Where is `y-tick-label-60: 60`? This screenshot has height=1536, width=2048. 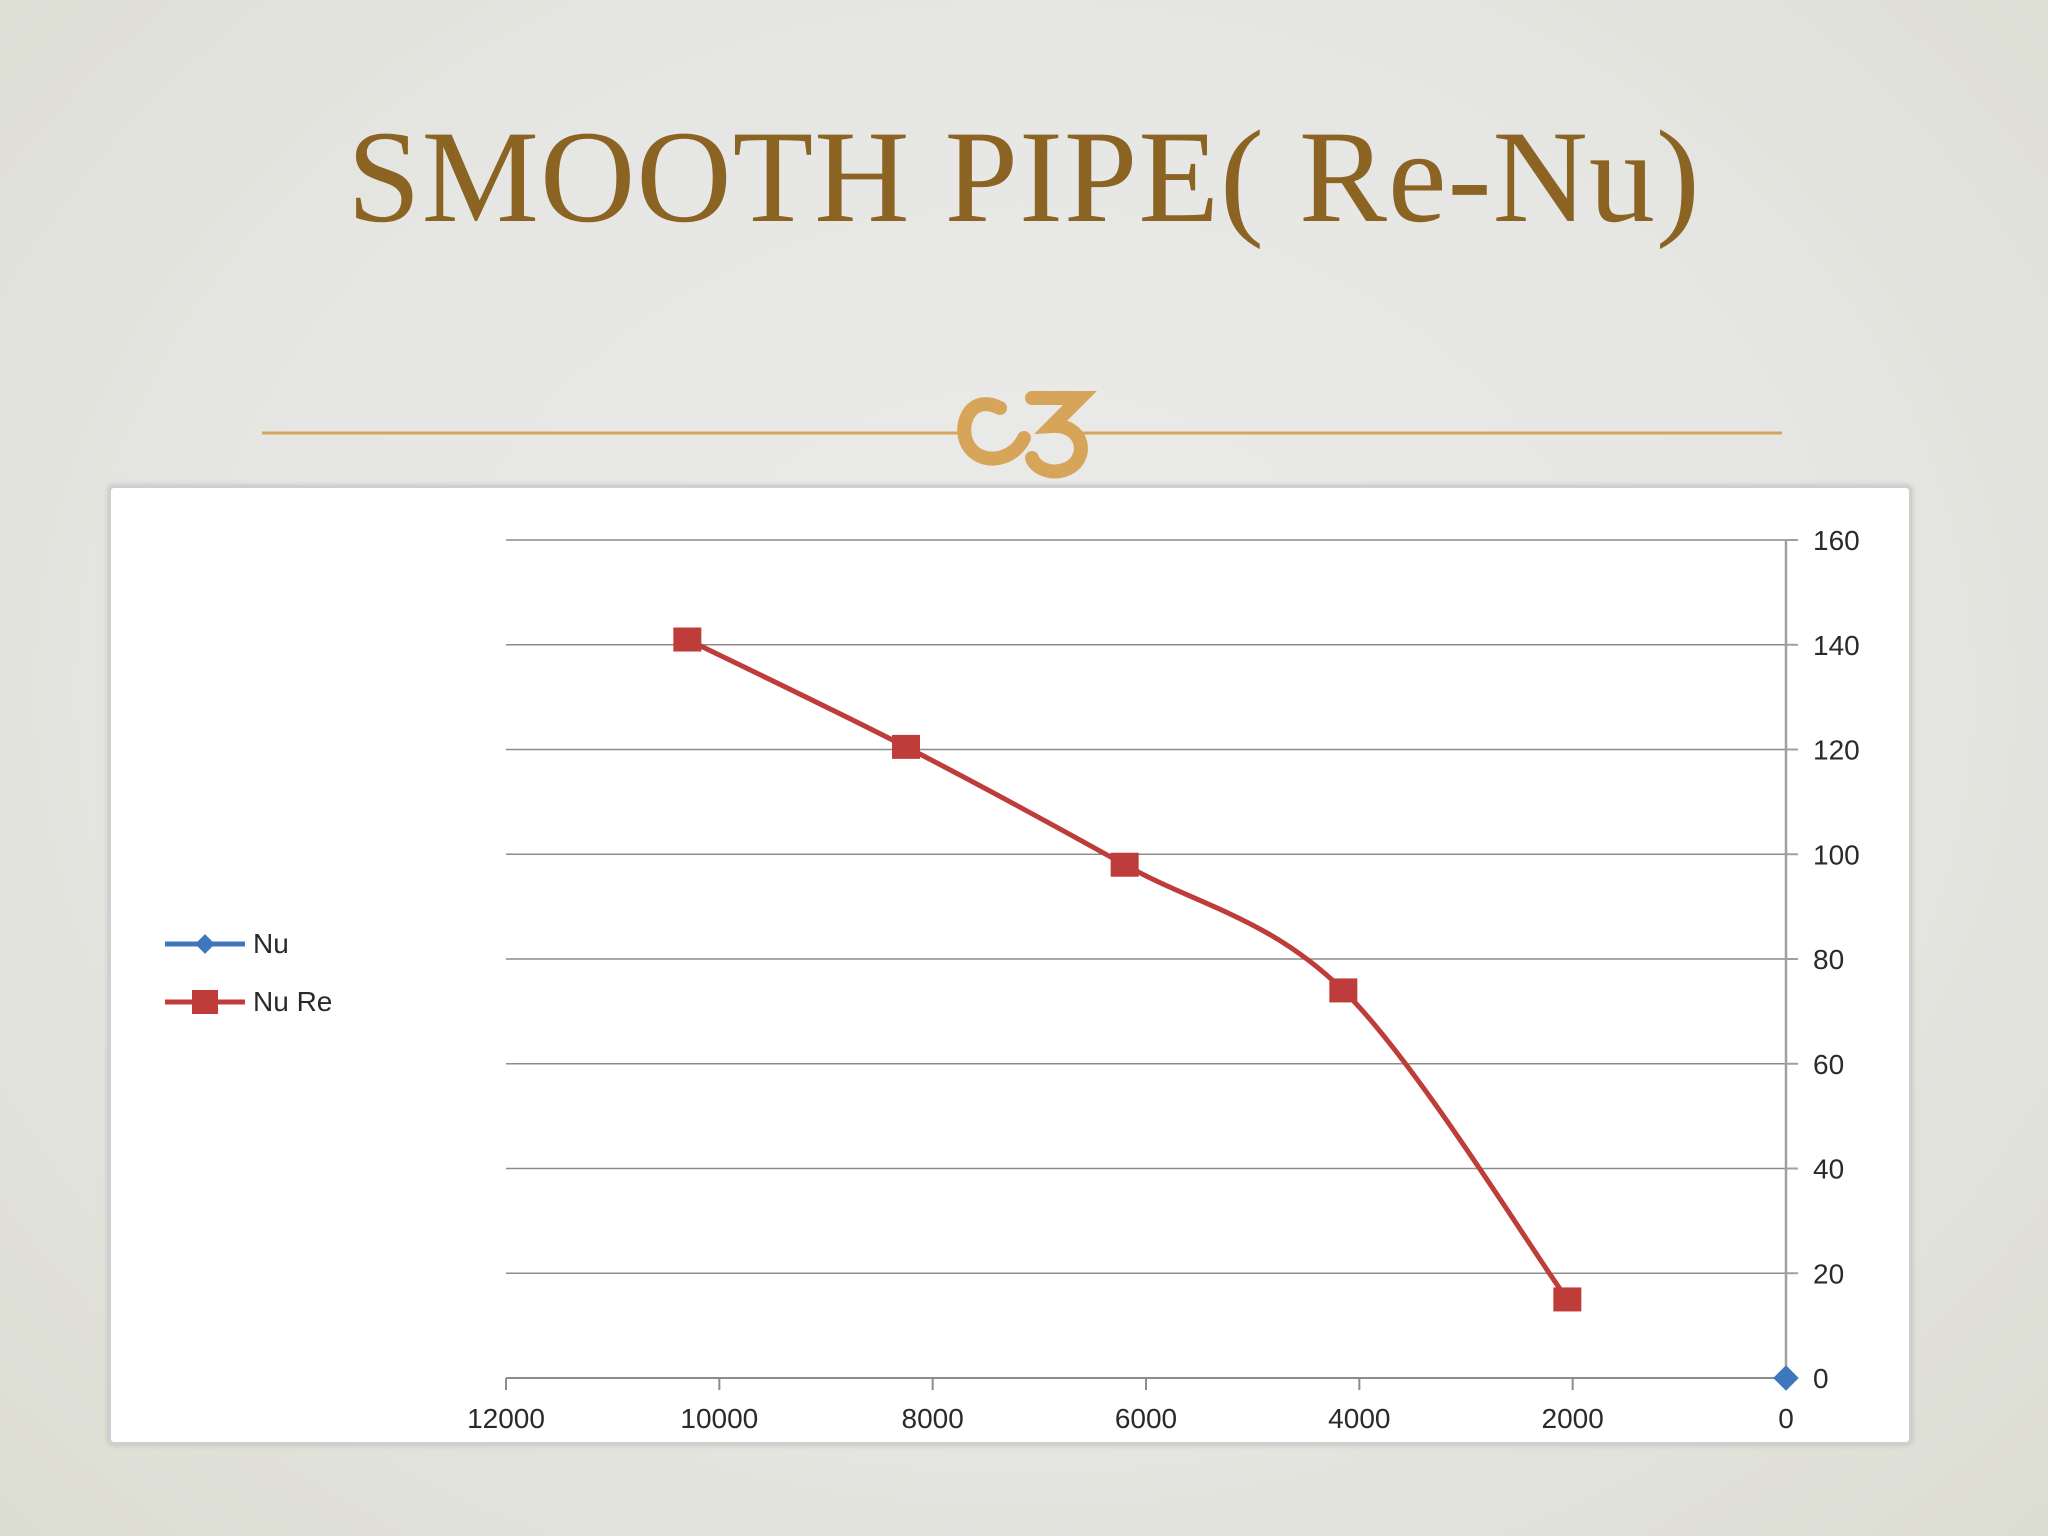 y-tick-label-60: 60 is located at coordinates (1828, 1064).